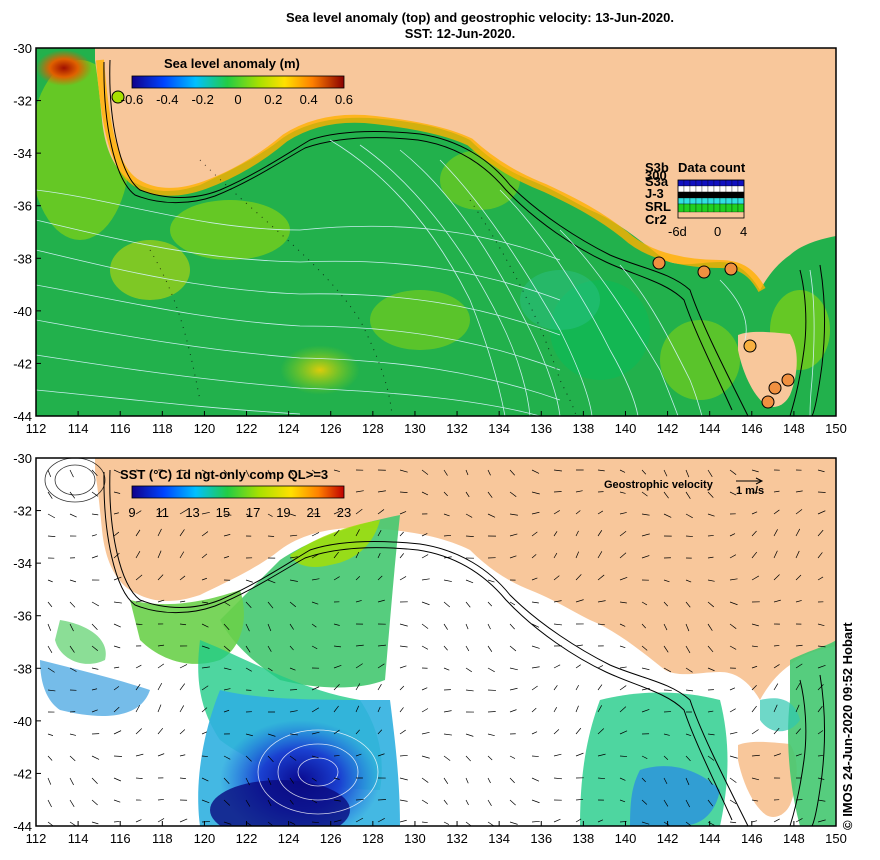 The width and height of the screenshot is (880, 860). What do you see at coordinates (415, 428) in the screenshot?
I see `x-tick-label: 130` at bounding box center [415, 428].